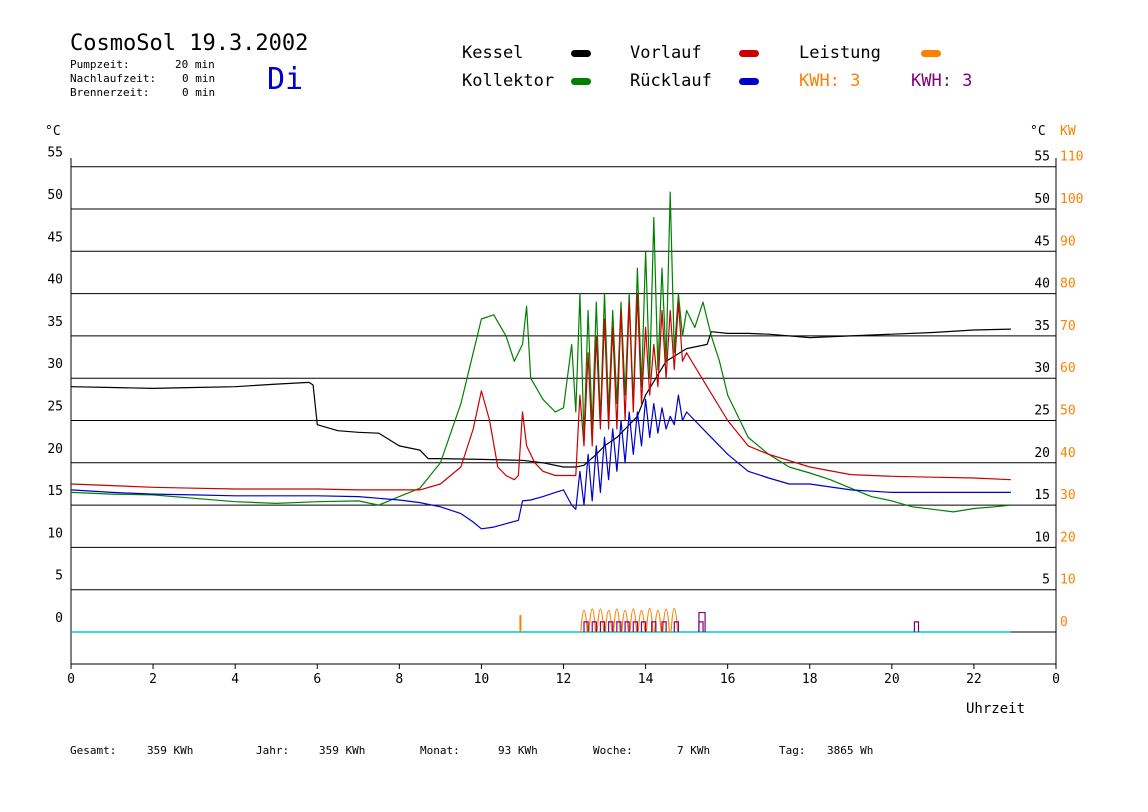 Image resolution: width=1148 pixels, height=812 pixels. Describe the element at coordinates (55, 533) in the screenshot. I see `y-tick-label-left: 10` at that location.